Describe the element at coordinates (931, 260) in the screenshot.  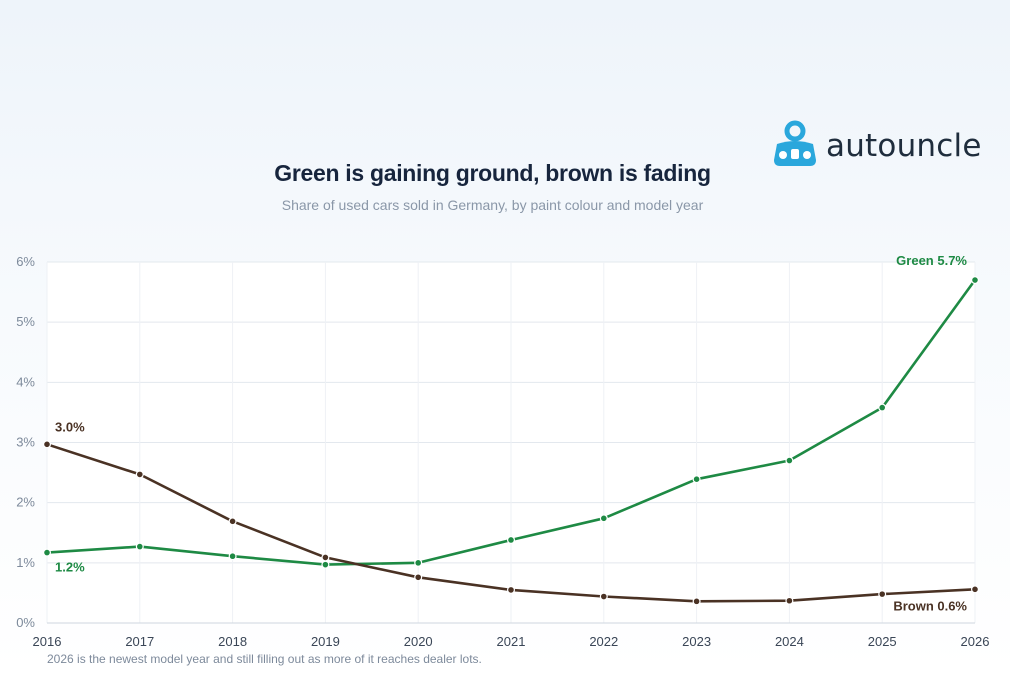
I see `data-label-green: Green 5.7%` at that location.